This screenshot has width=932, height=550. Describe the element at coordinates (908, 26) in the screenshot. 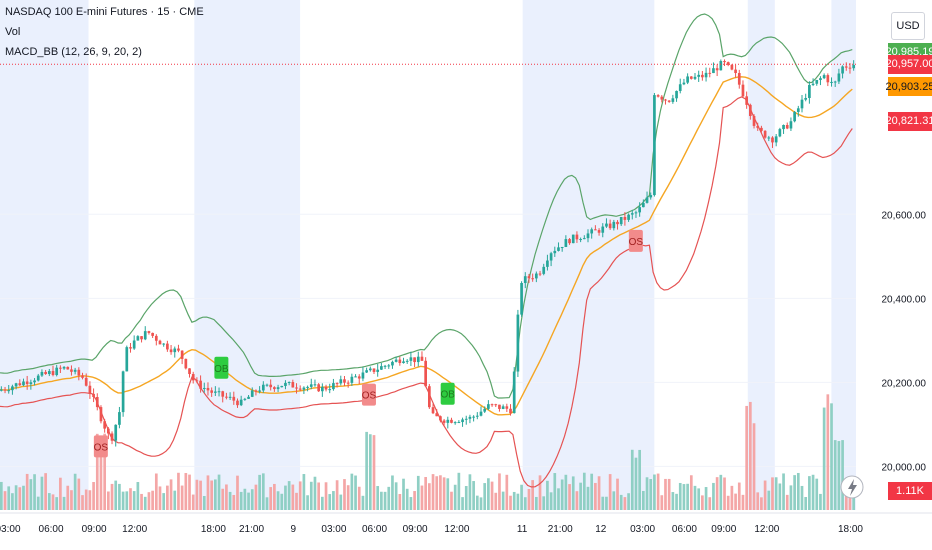

I see `currency-button: USD` at that location.